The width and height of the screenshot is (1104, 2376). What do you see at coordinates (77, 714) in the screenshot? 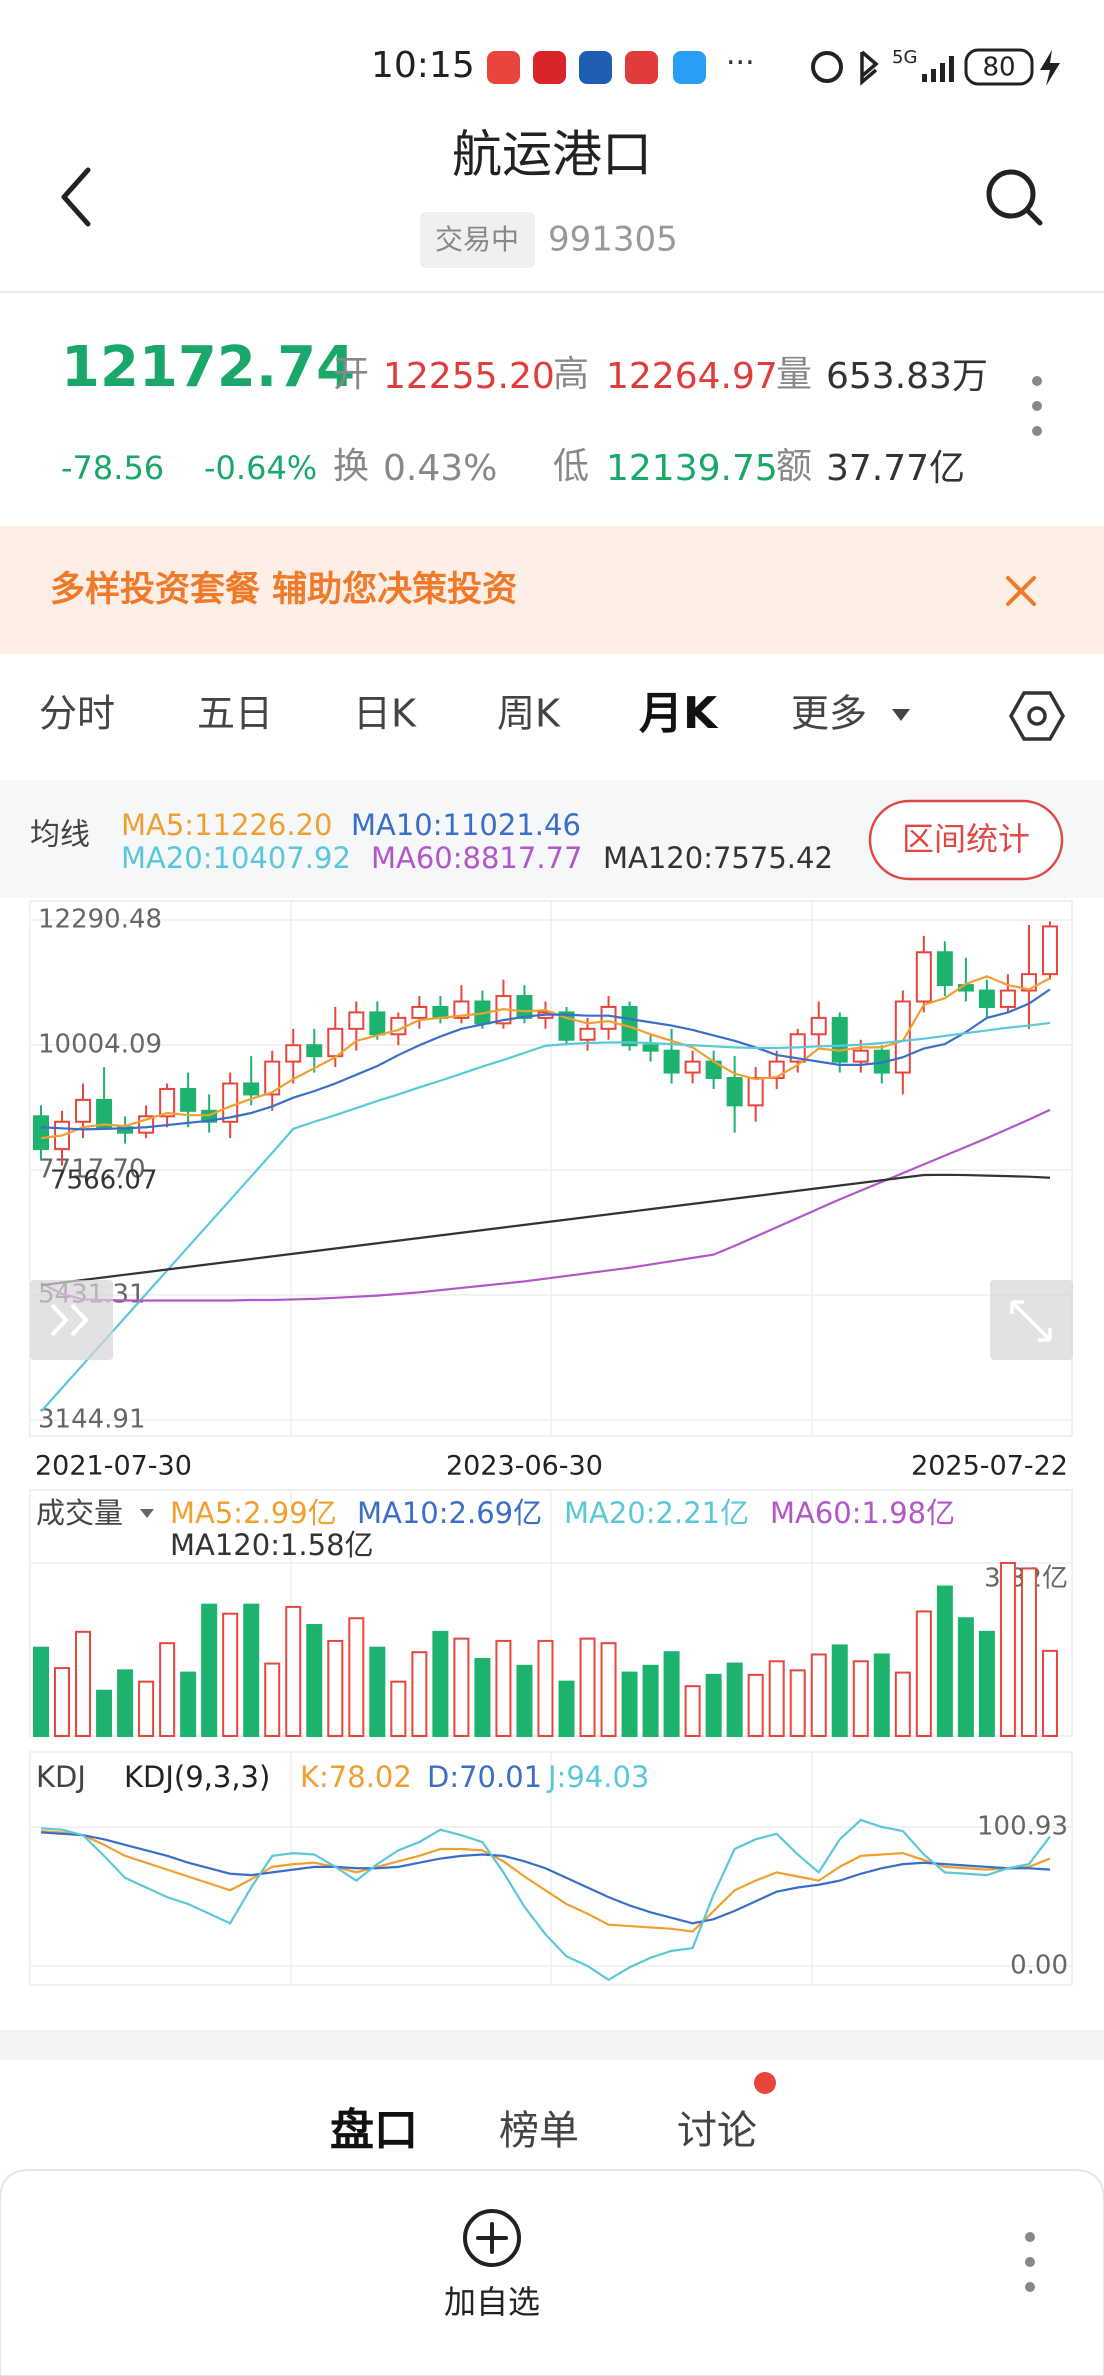
I see `period-tab: 分时` at bounding box center [77, 714].